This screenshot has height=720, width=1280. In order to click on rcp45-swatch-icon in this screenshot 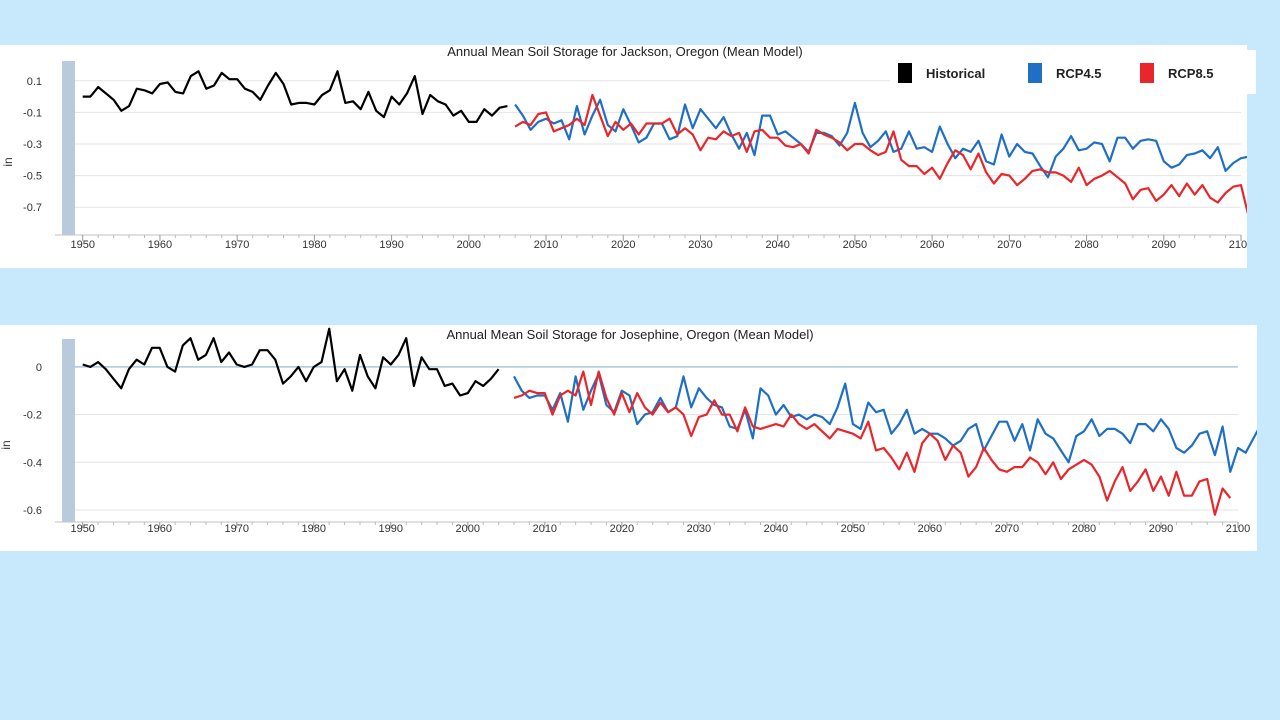, I will do `click(1035, 73)`.